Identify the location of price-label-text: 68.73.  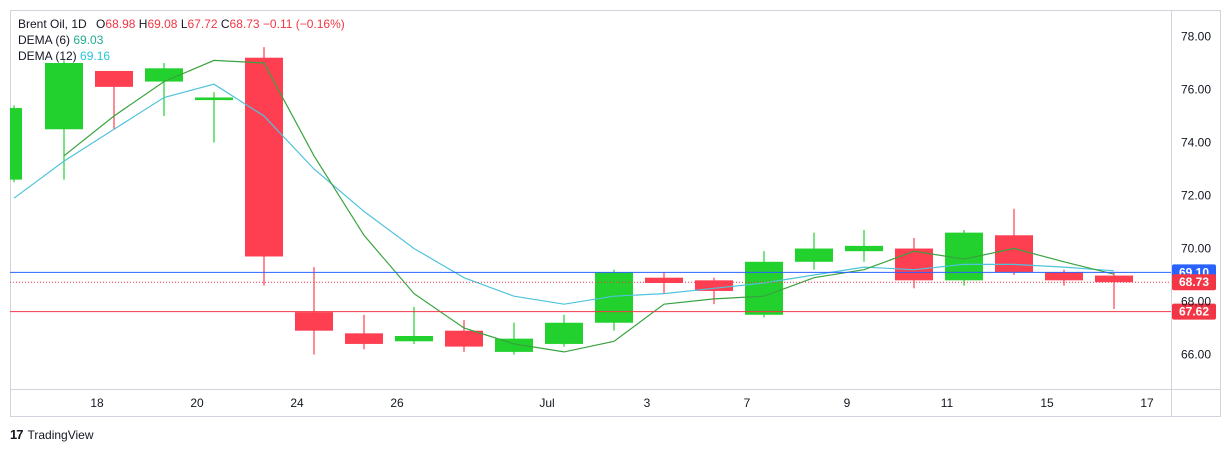
(1194, 282).